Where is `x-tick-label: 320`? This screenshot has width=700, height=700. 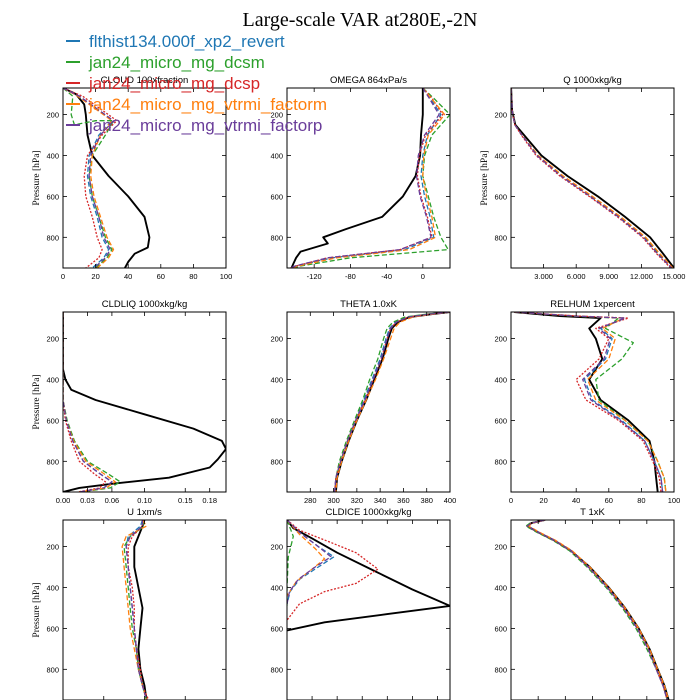 x-tick-label: 320 is located at coordinates (357, 500).